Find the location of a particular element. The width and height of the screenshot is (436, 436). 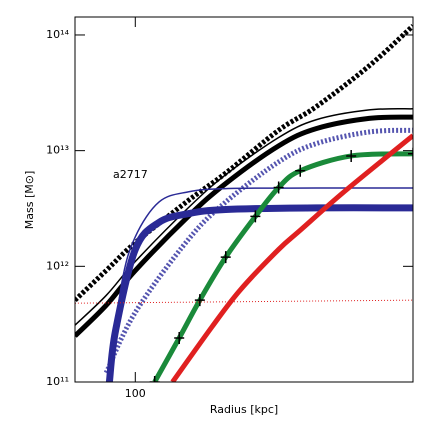

x-axis-label: Radius [kpc] is located at coordinates (244, 409).